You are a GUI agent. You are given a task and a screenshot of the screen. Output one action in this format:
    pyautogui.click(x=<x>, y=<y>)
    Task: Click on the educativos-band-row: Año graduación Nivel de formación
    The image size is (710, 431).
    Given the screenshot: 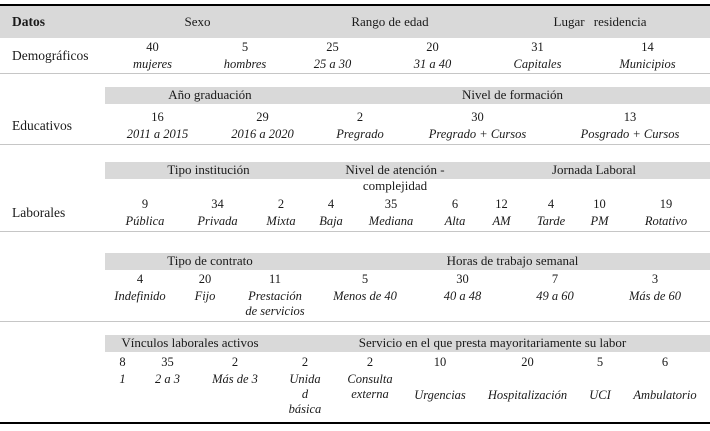 What is the action you would take?
    pyautogui.click(x=355, y=95)
    